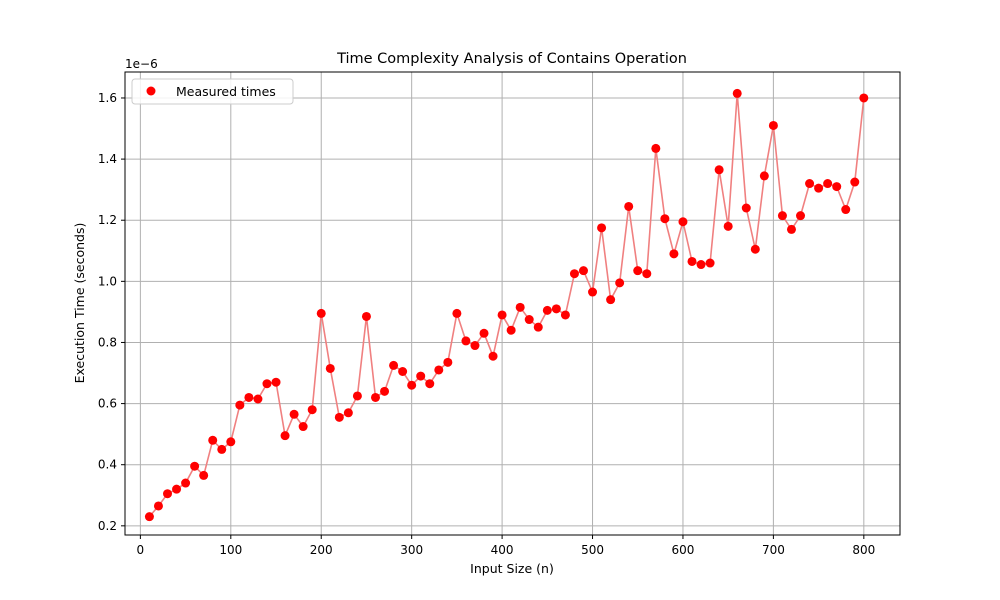  I want to click on y-tick-label: 1.2, so click(107, 220).